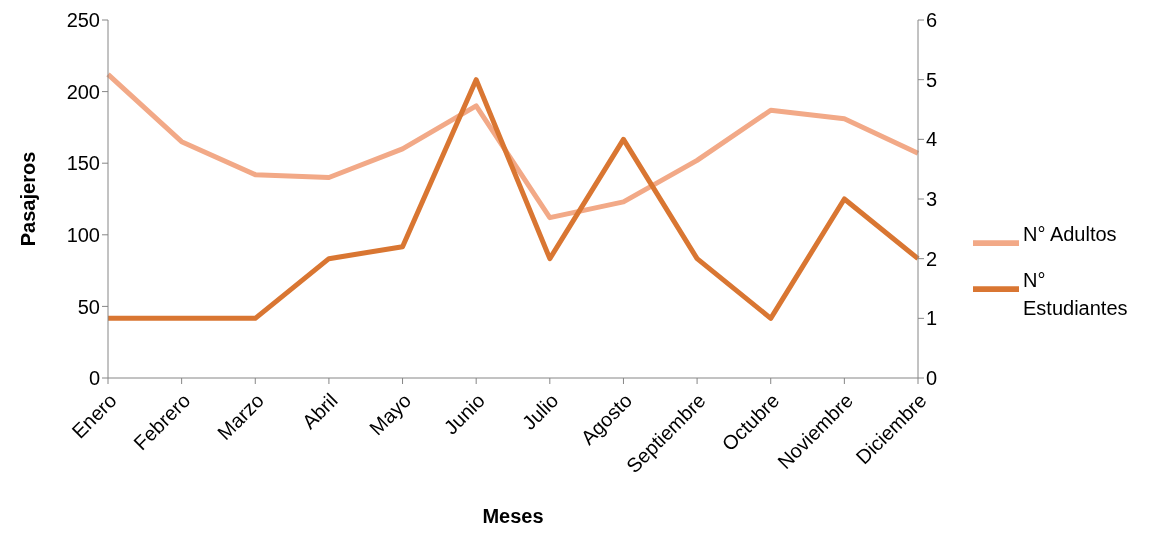  Describe the element at coordinates (932, 318) in the screenshot. I see `y2-tick-label: 1` at that location.